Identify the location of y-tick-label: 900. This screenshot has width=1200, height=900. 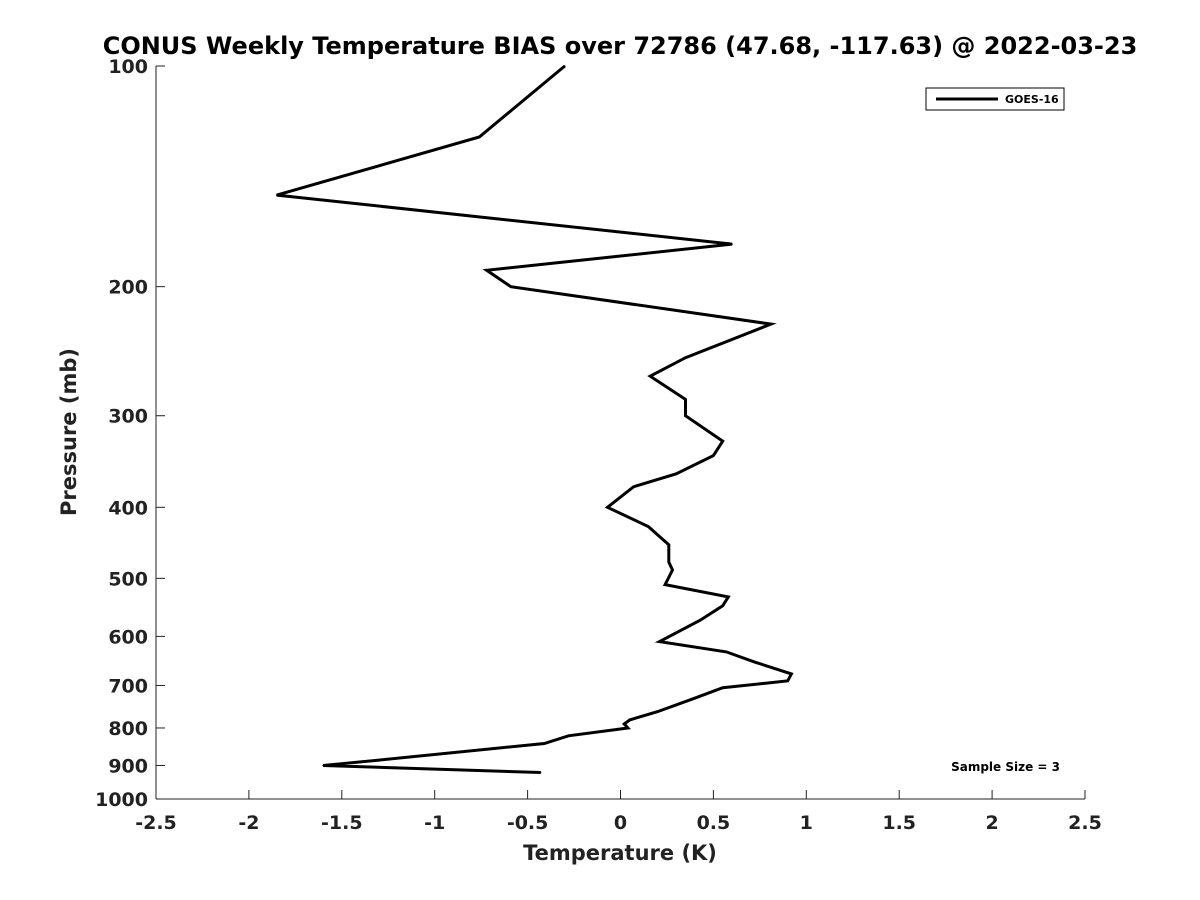
(128, 766).